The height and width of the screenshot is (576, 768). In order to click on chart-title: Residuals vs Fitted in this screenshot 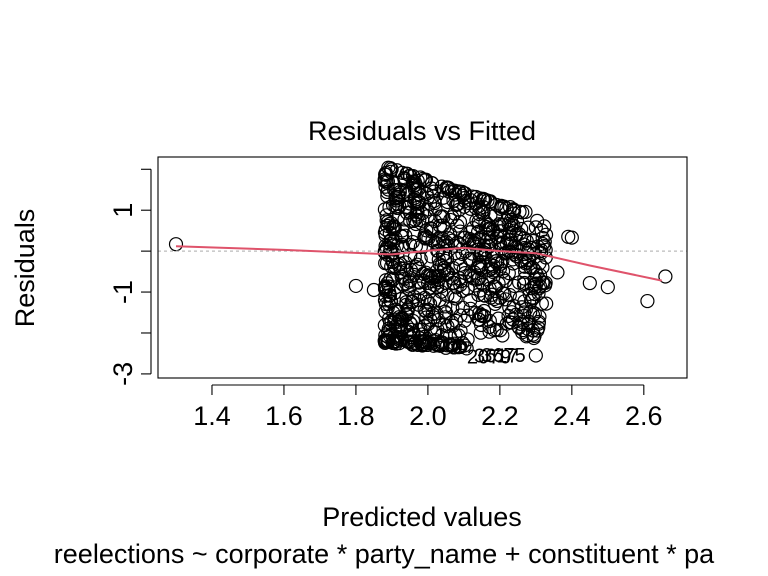, I will do `click(422, 131)`.